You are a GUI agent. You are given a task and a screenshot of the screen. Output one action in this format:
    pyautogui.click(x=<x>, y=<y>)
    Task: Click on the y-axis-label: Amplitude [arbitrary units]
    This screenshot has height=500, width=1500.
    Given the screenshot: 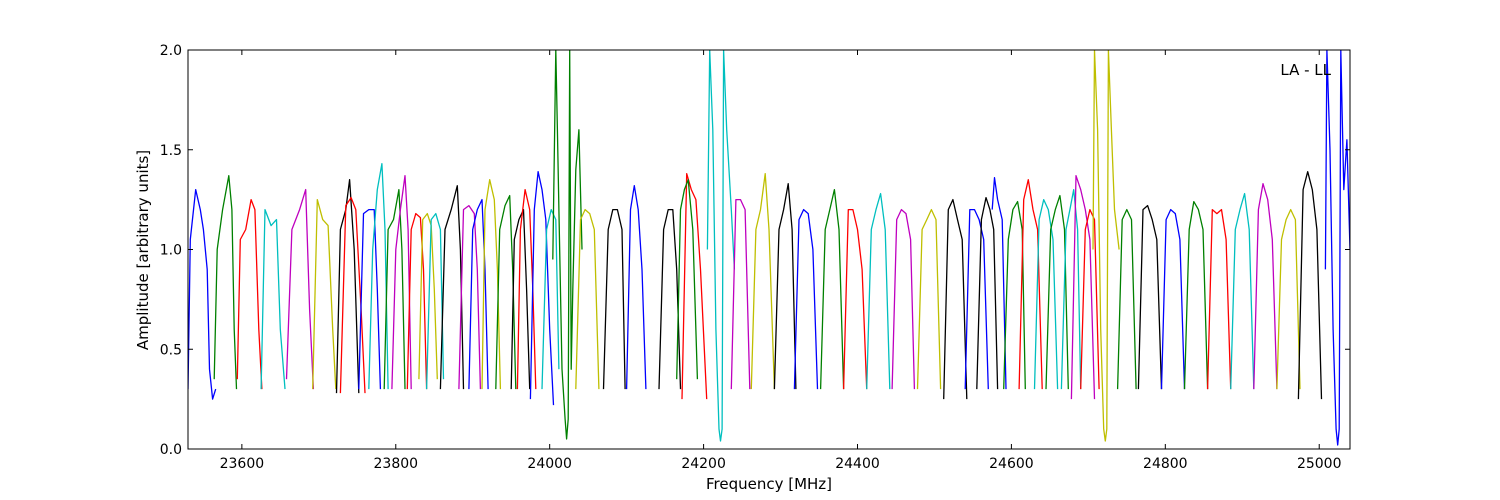 What is the action you would take?
    pyautogui.click(x=143, y=250)
    